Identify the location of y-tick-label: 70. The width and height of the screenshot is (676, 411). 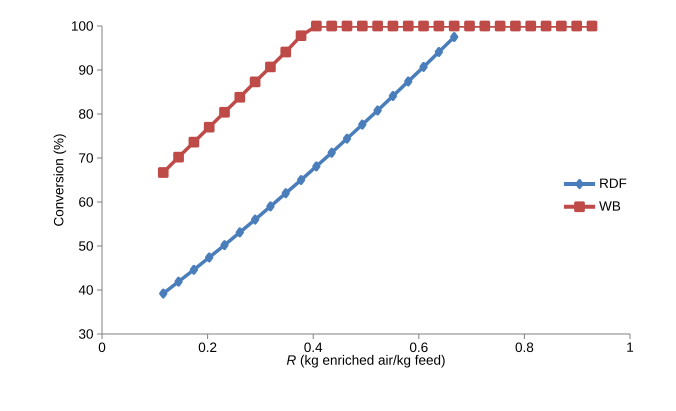
(86, 158).